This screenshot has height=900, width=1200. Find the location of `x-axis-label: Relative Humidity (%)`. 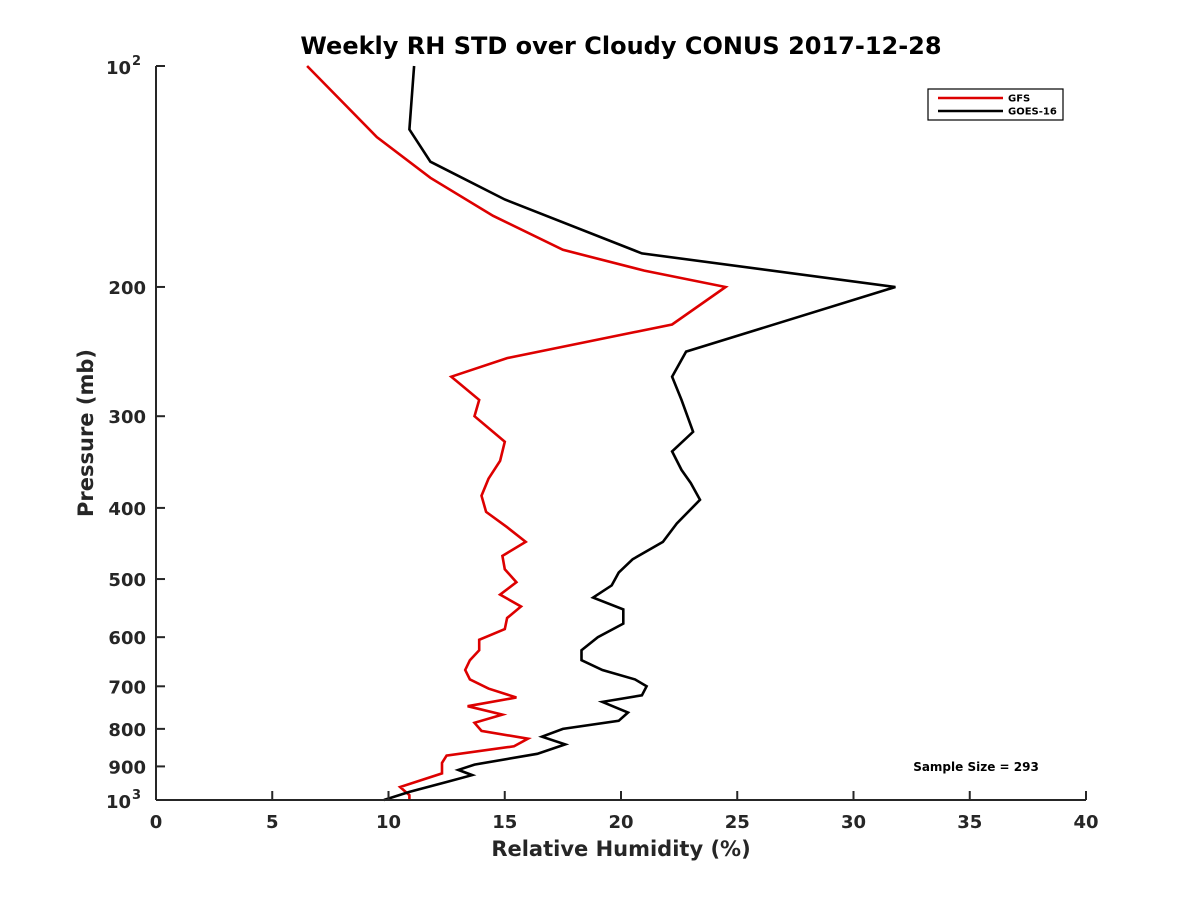

x-axis-label: Relative Humidity (%) is located at coordinates (620, 849).